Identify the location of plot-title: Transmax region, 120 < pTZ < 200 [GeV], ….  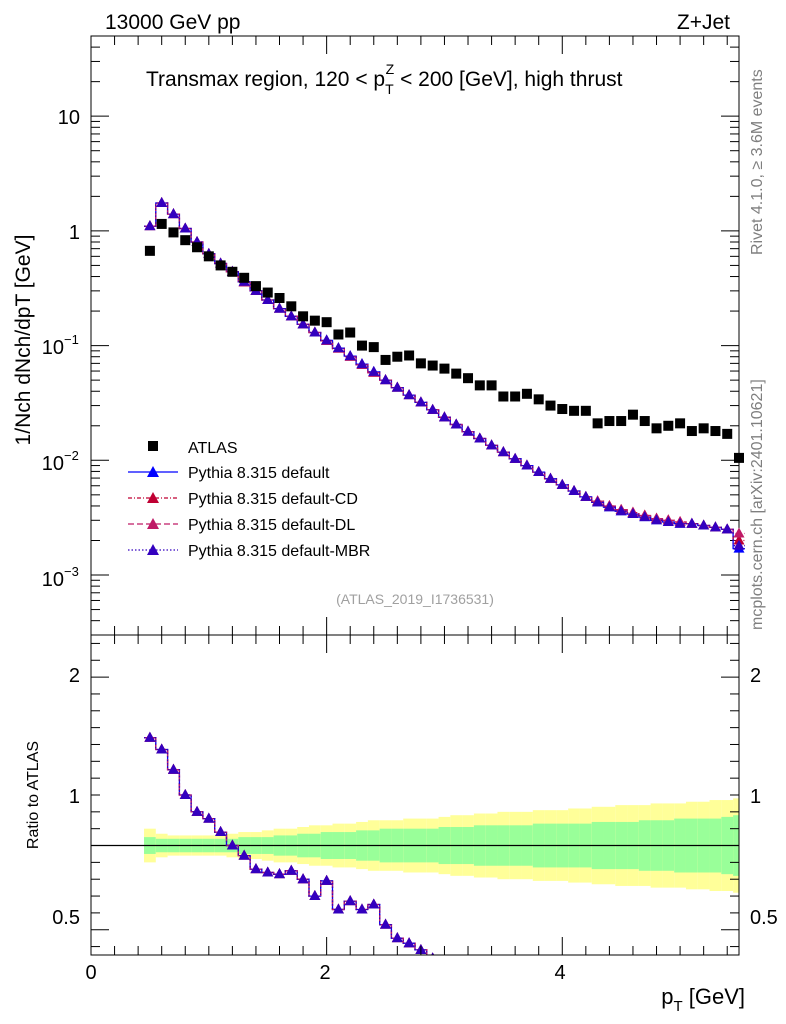
(384, 79).